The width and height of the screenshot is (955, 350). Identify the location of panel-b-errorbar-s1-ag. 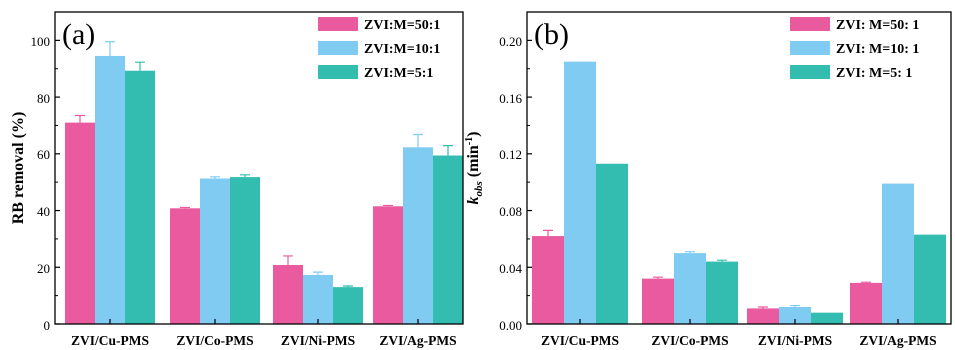
(866, 282).